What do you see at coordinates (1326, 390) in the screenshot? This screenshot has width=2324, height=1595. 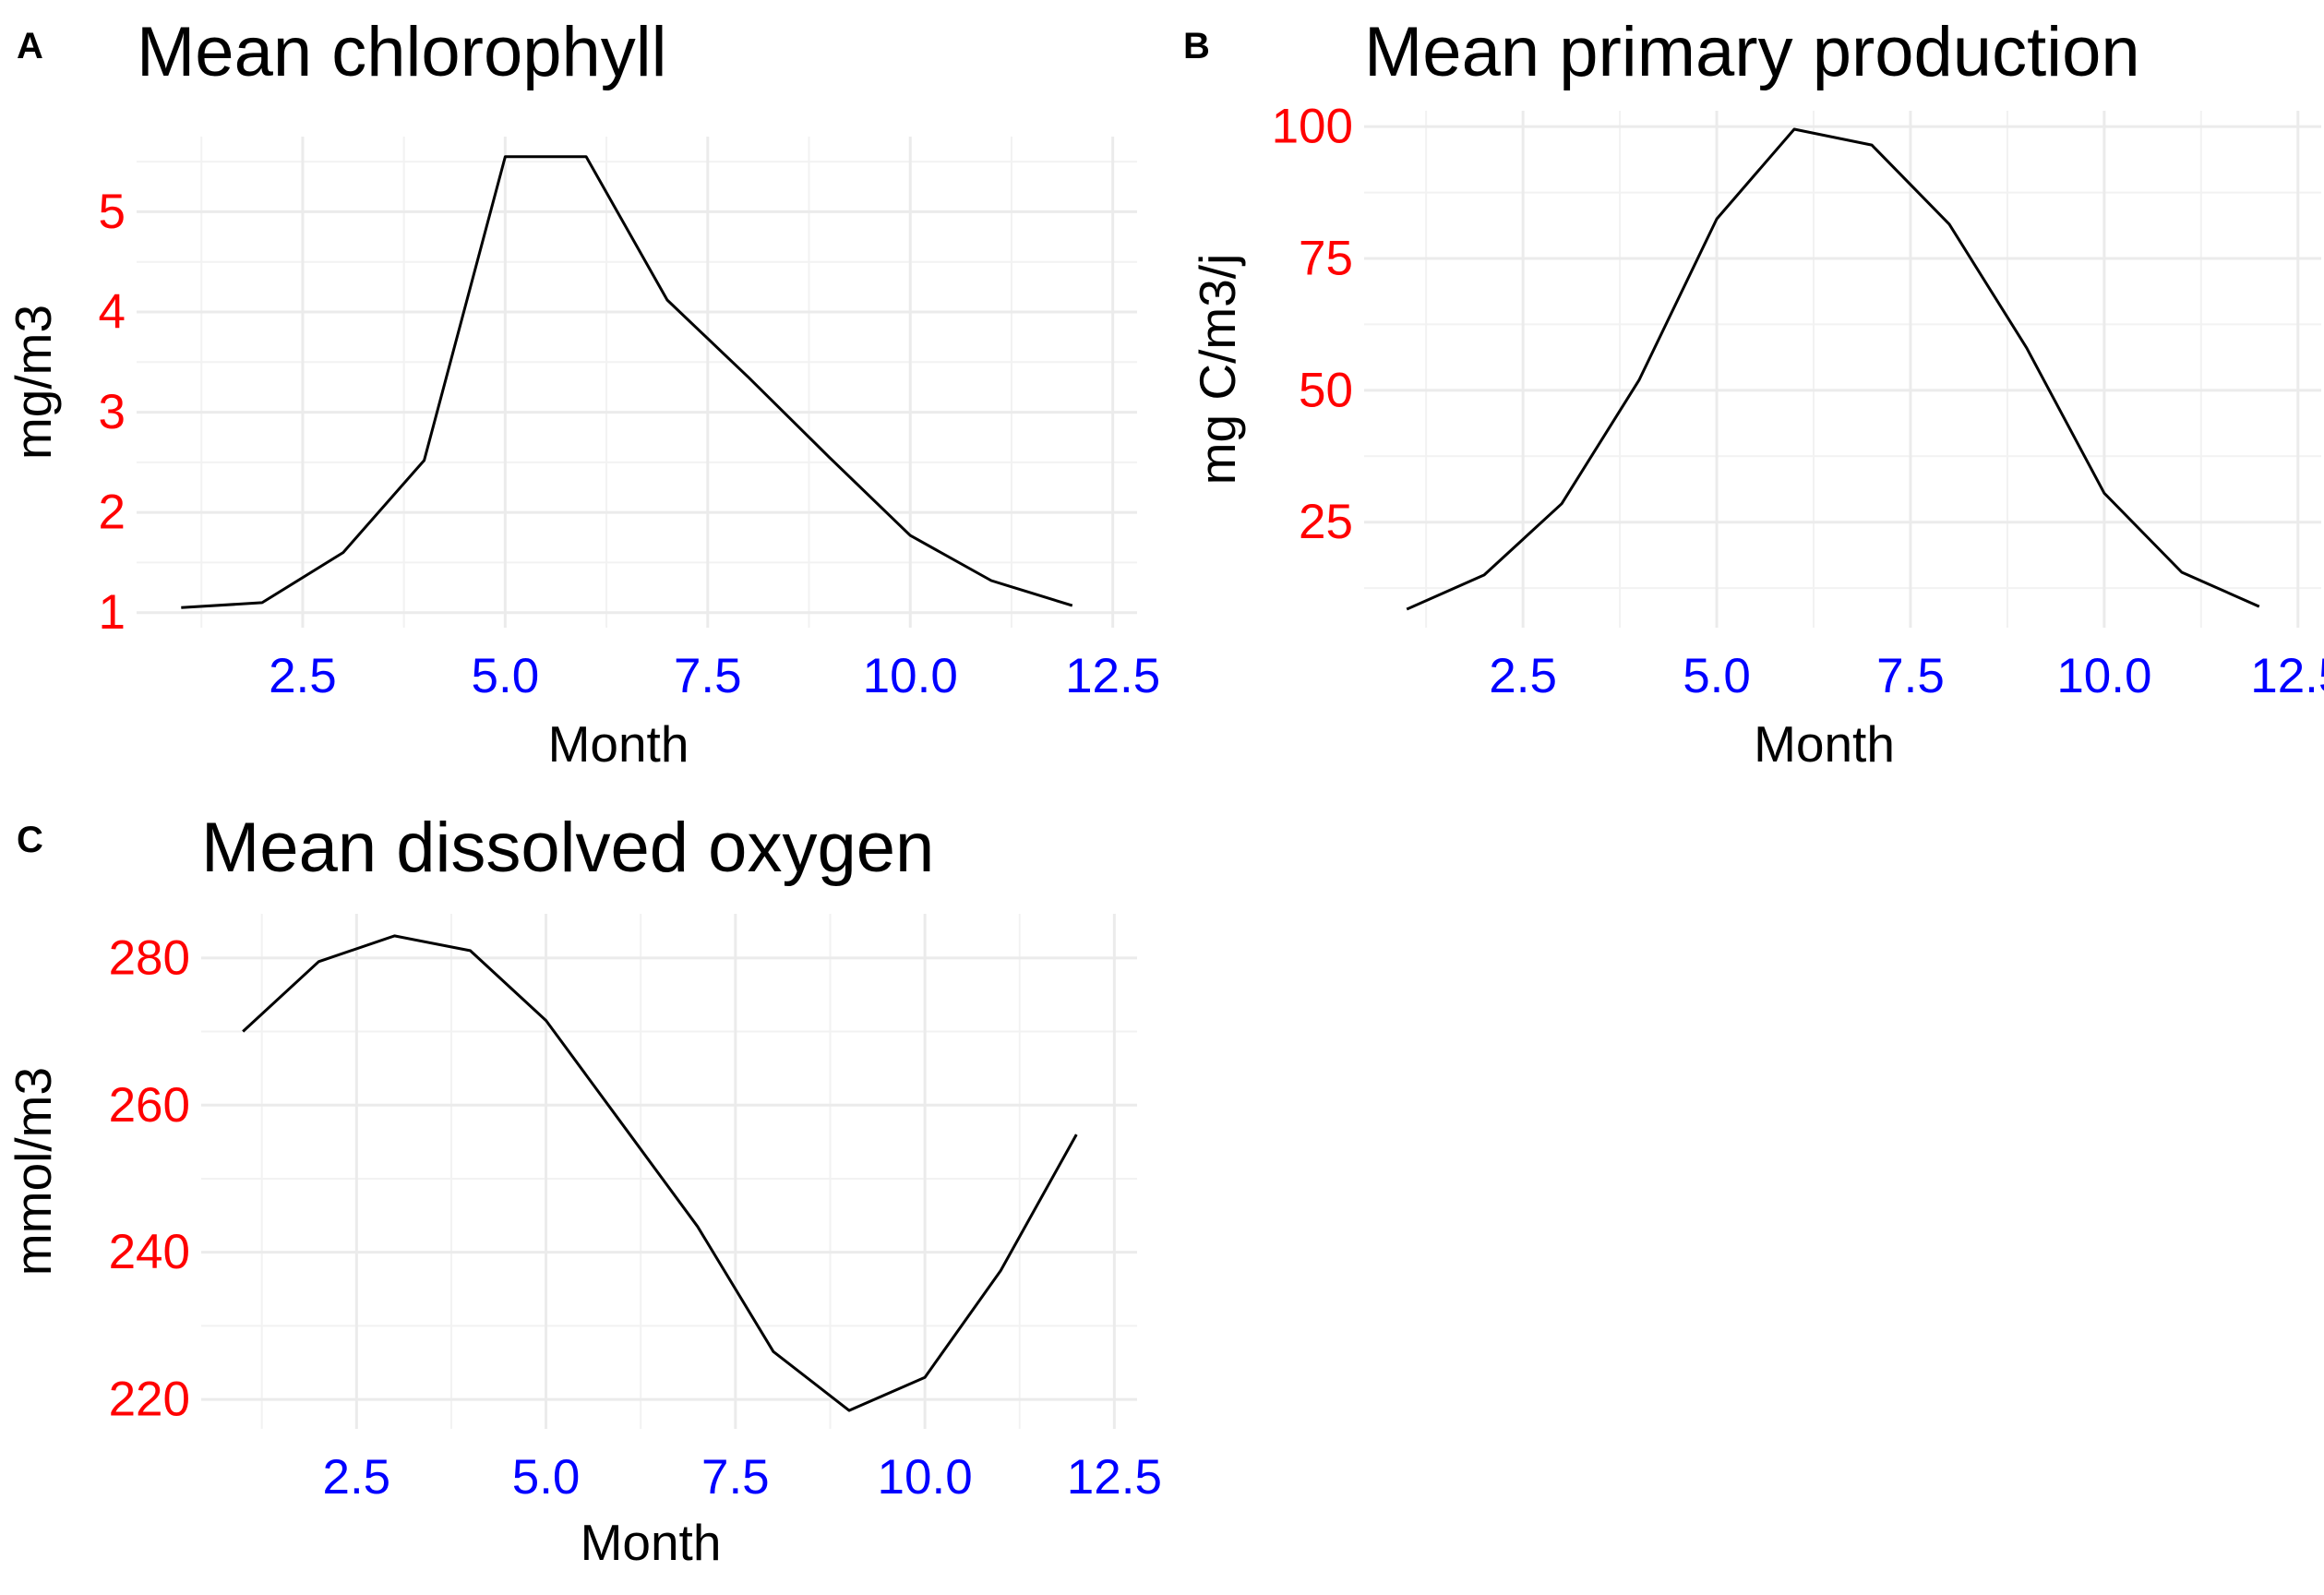 I see `y-tick-label: 50` at bounding box center [1326, 390].